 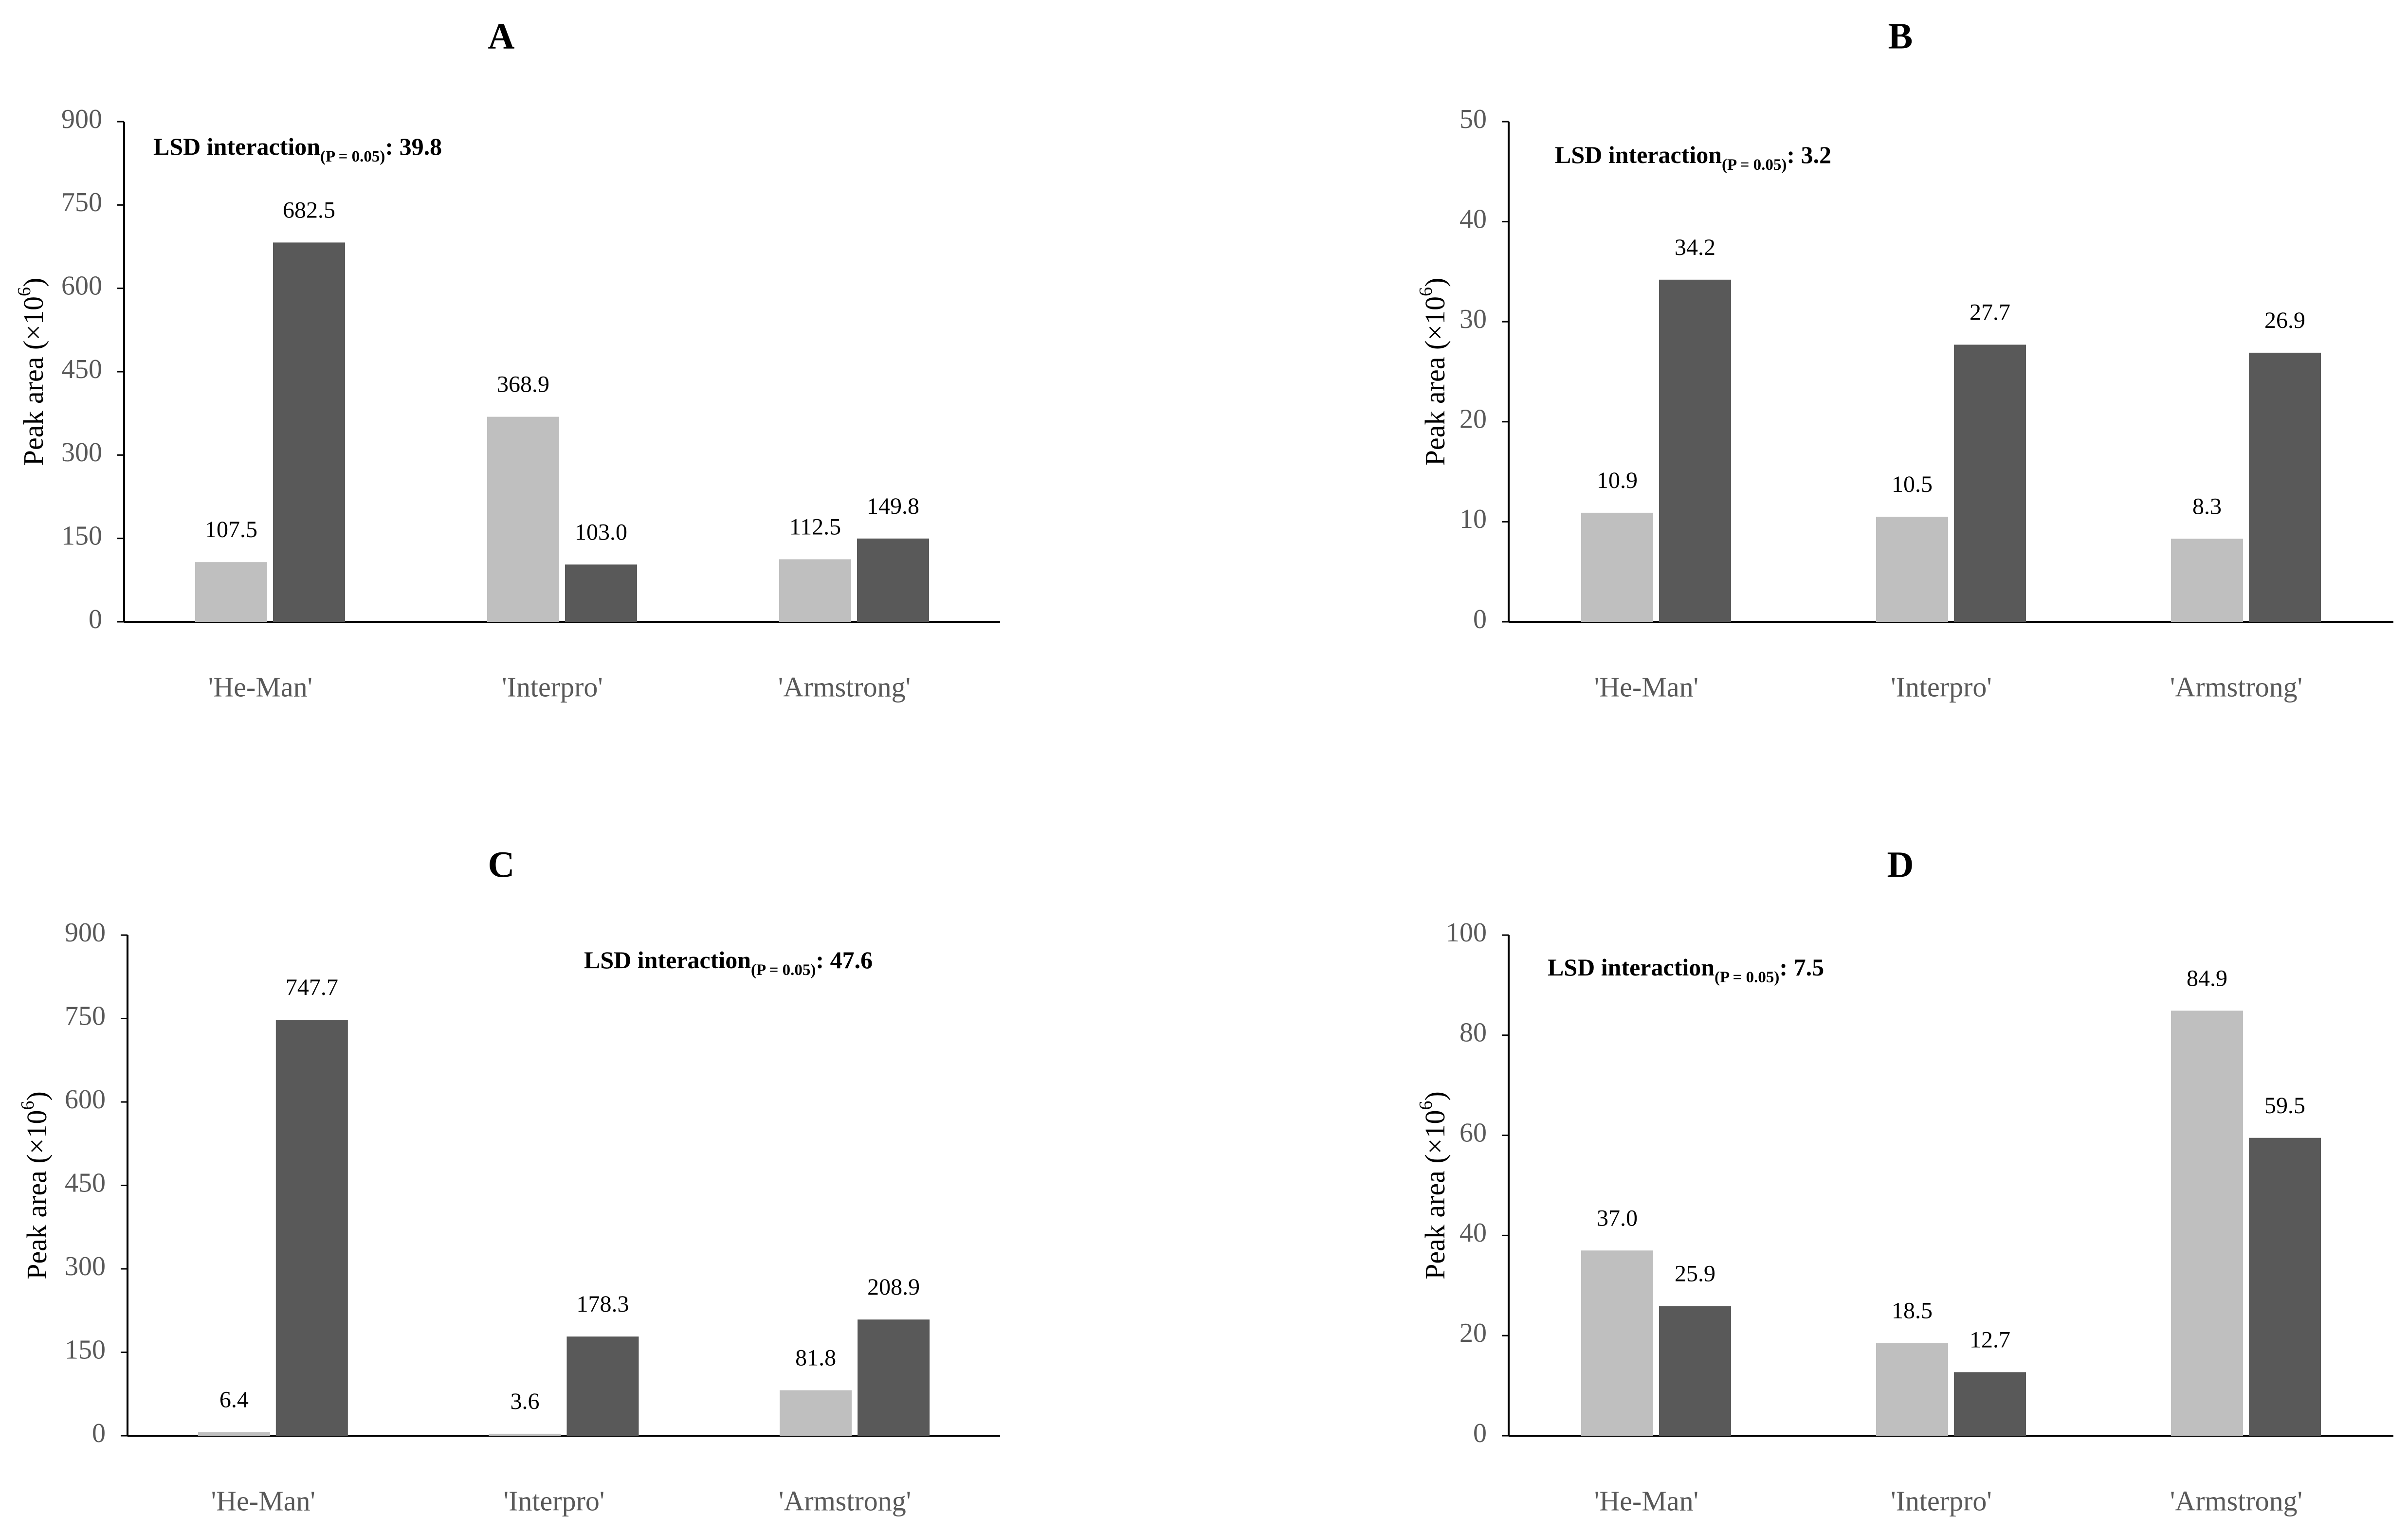 I want to click on panel-letter: A, so click(x=502, y=36).